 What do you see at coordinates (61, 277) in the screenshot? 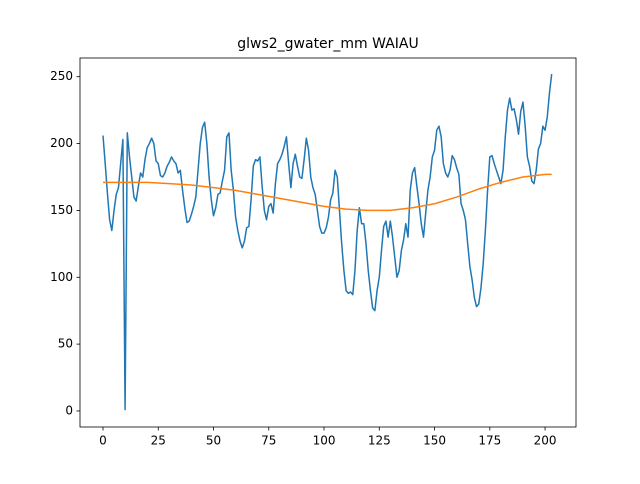
I see `y-tick-label: 100` at bounding box center [61, 277].